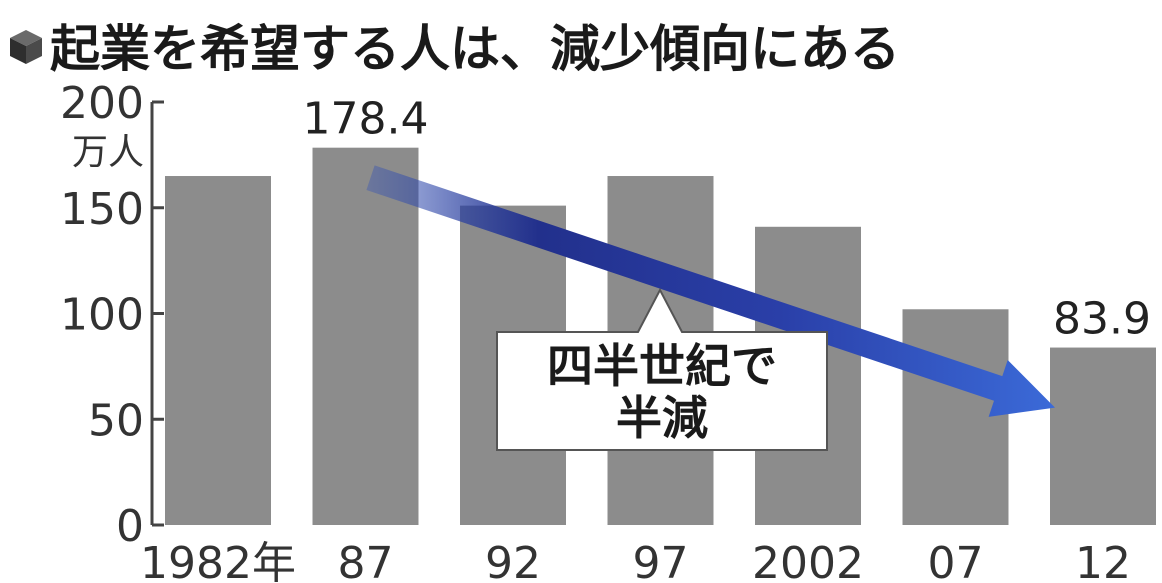 This screenshot has height=583, width=1162. What do you see at coordinates (102, 209) in the screenshot?
I see `y-tick-label-3: 150` at bounding box center [102, 209].